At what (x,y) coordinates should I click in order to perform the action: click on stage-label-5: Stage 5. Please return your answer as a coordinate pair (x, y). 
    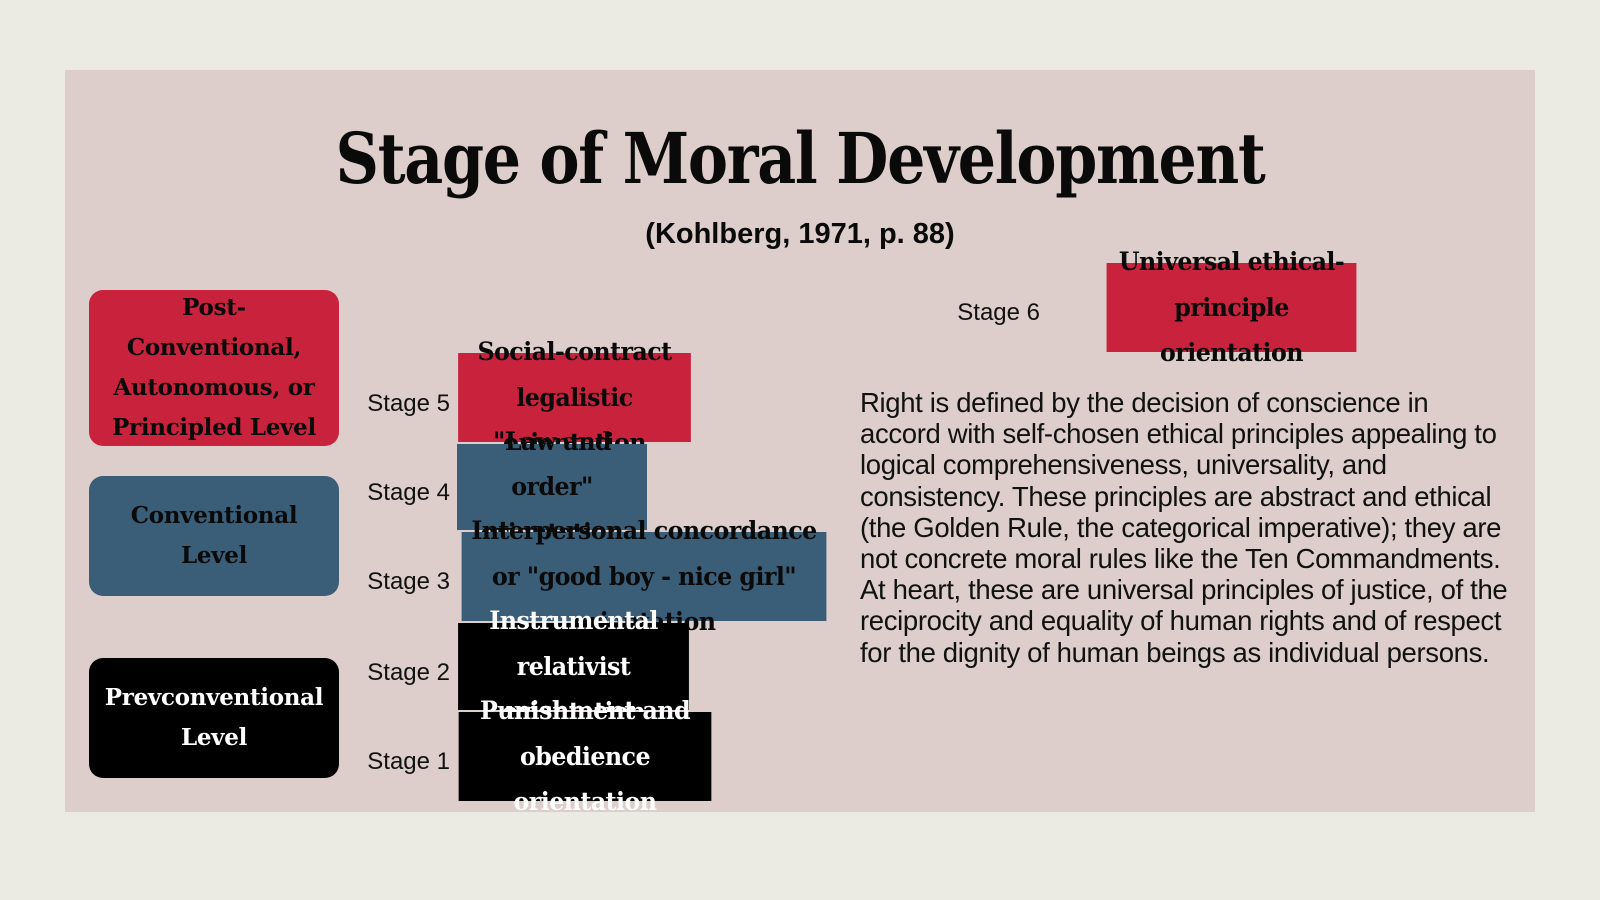
    Looking at the image, I should click on (408, 403).